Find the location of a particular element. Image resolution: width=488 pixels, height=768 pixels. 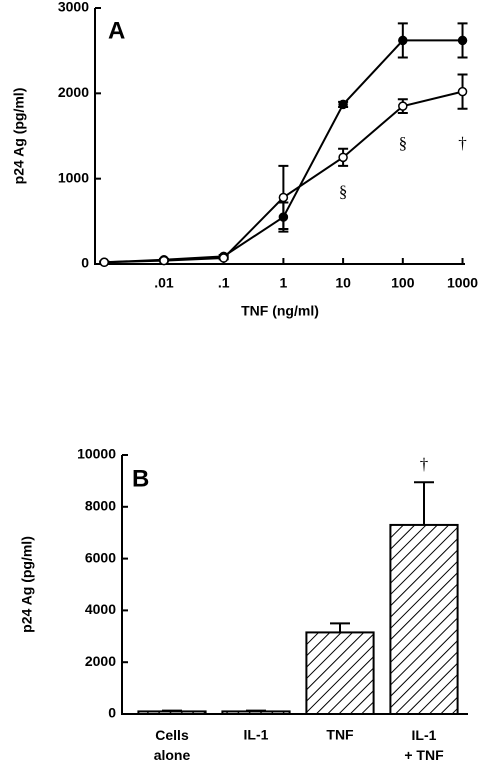

x-tick-label: Cells alone is located at coordinates (172, 745).